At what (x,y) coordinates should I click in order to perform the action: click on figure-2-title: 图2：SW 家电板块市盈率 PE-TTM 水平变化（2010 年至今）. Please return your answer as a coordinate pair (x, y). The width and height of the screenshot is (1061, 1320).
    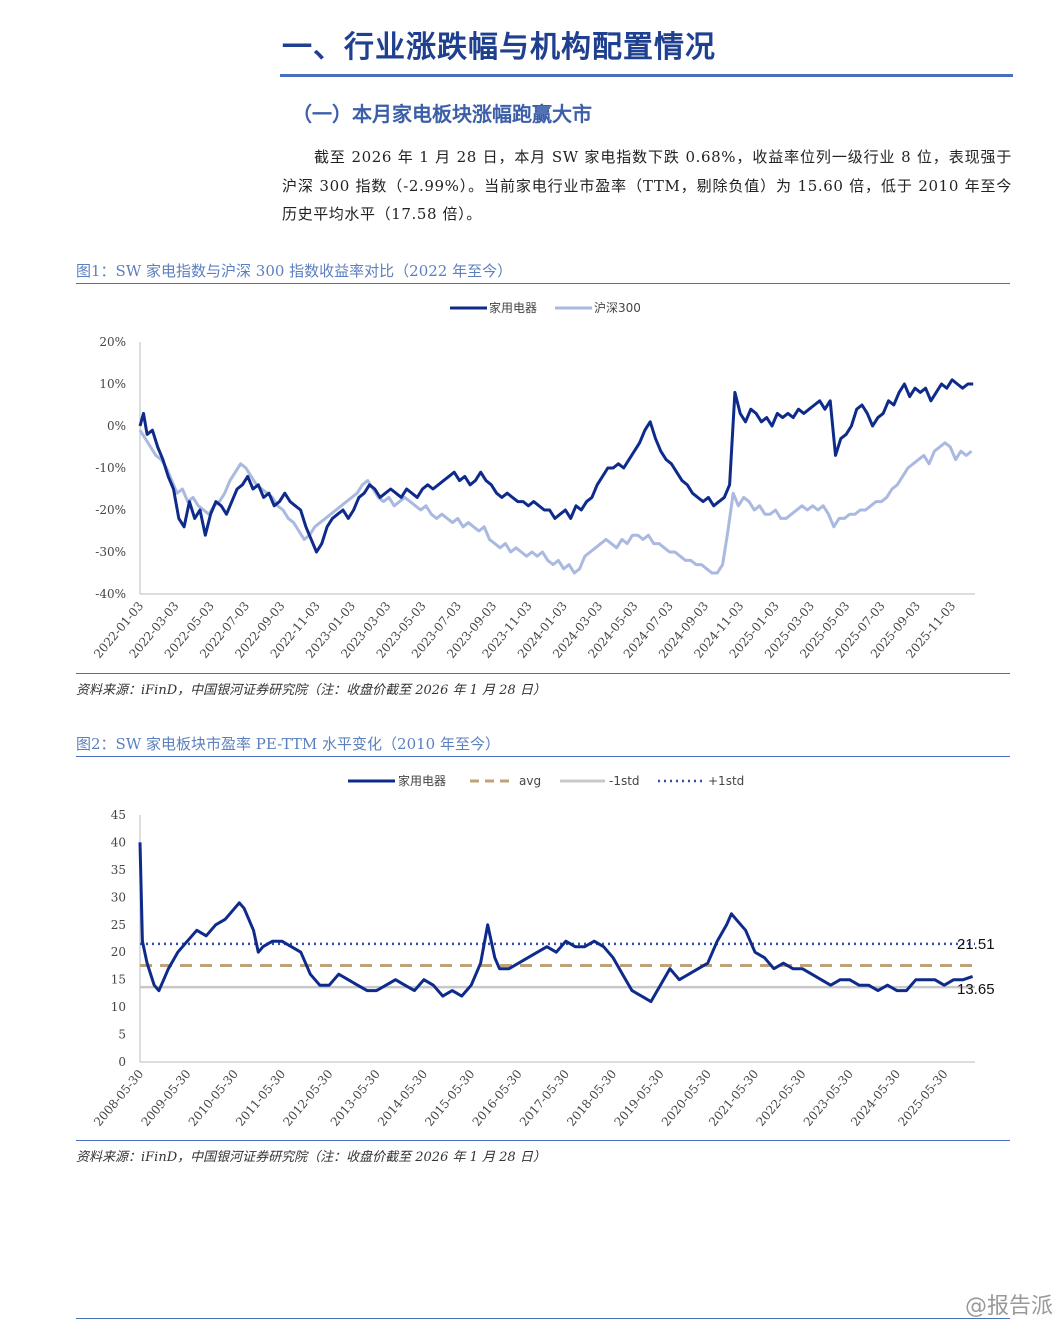
    Looking at the image, I should click on (288, 744).